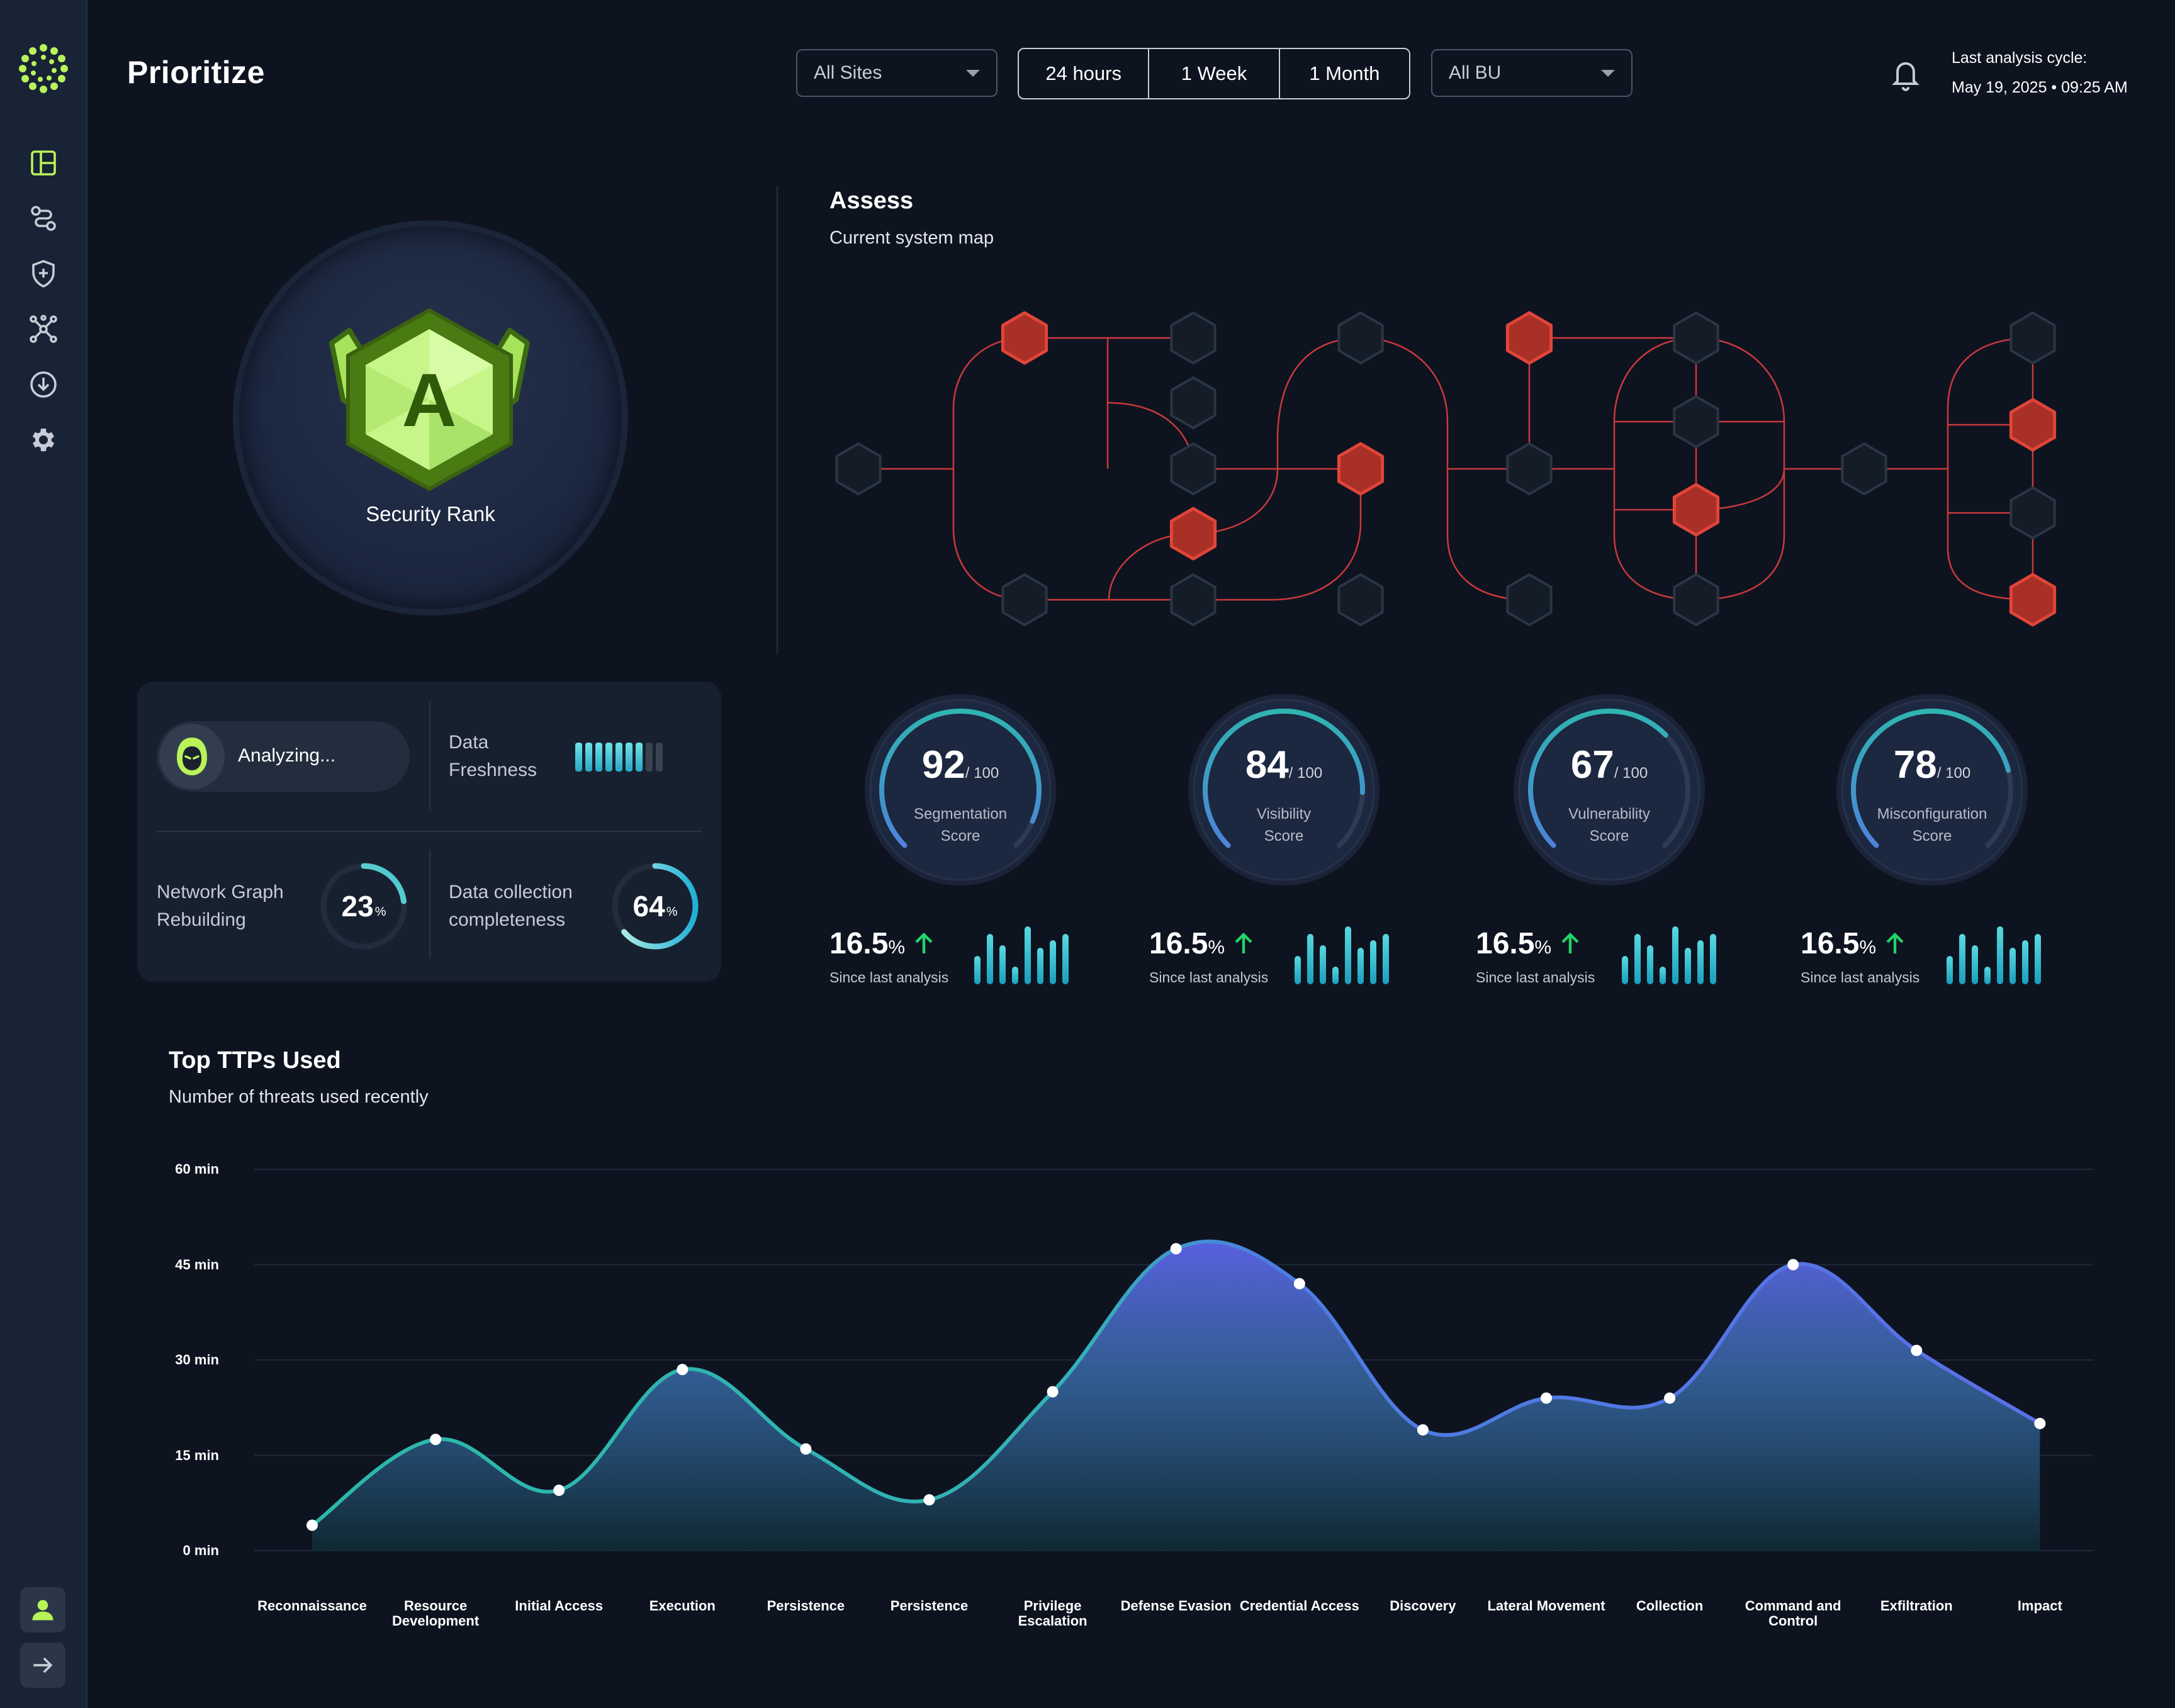  I want to click on nav-routes, so click(43, 218).